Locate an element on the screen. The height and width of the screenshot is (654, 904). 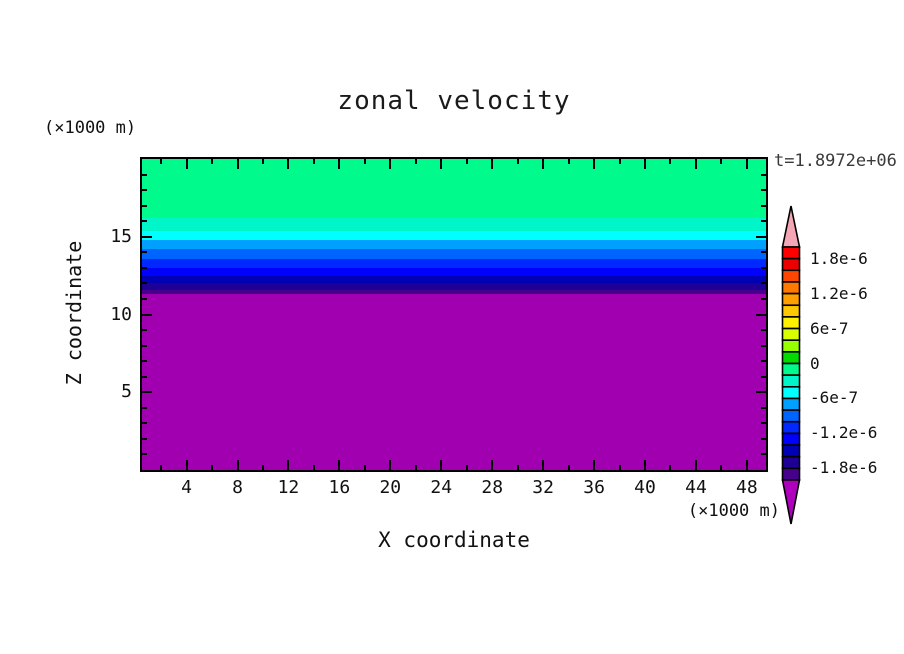
x-tick-label: 16 is located at coordinates (339, 487).